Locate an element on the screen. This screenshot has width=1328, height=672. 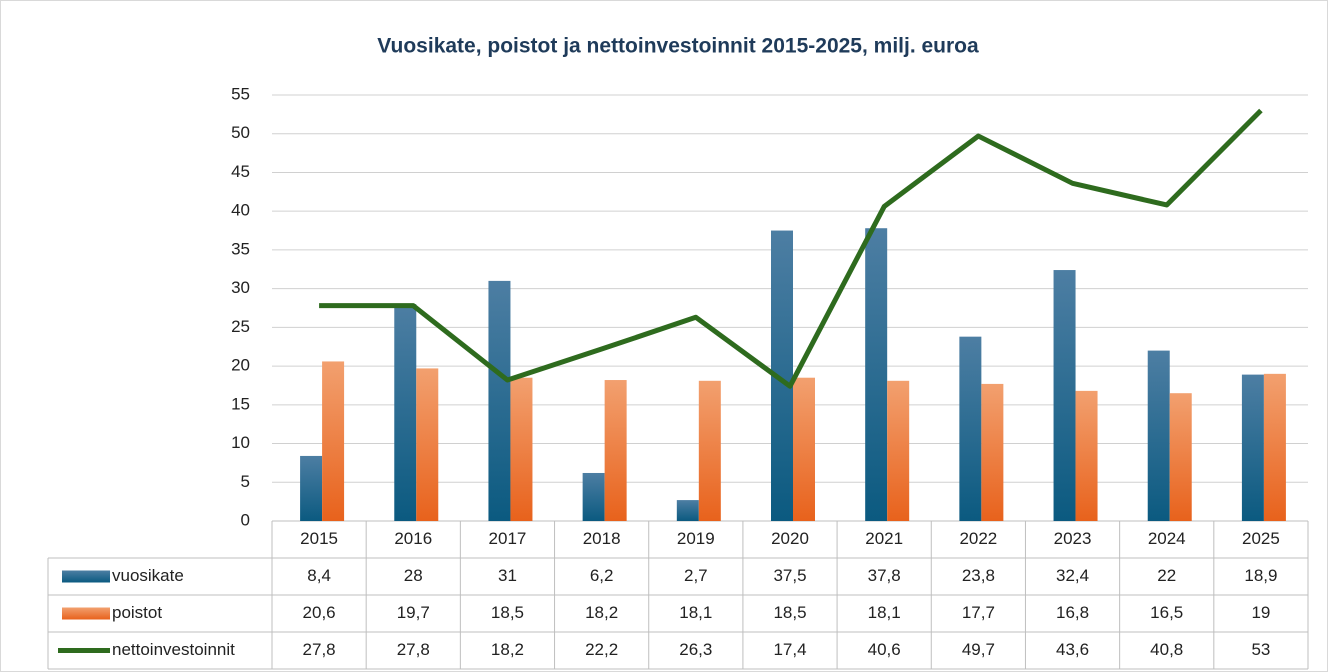
table-cell: 49,7 is located at coordinates (978, 649).